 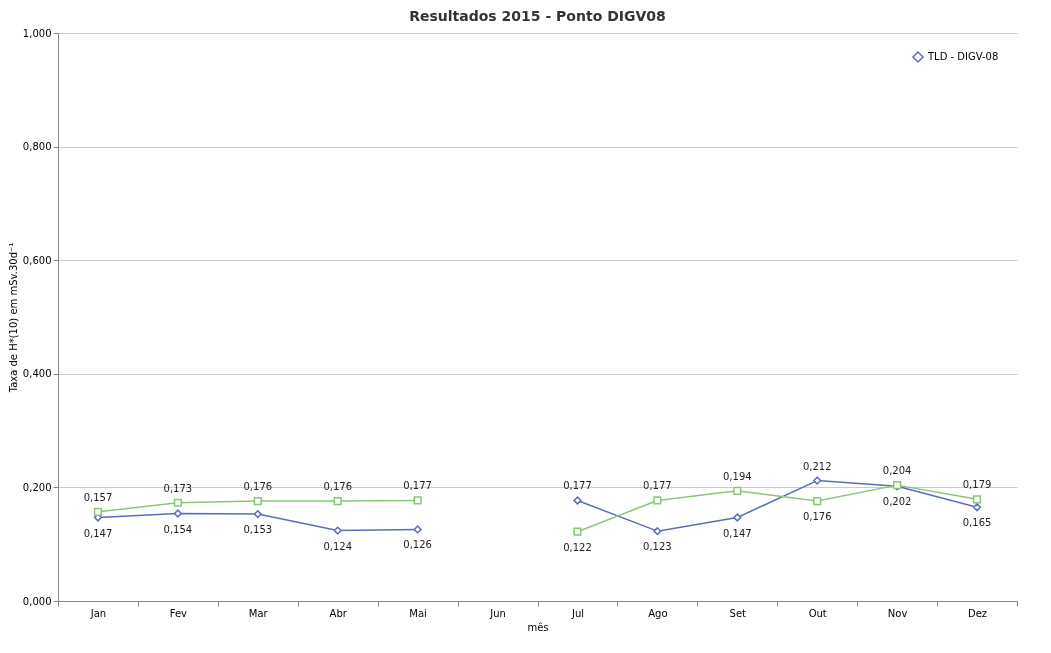 I want to click on data-label: 0,173, so click(x=178, y=488).